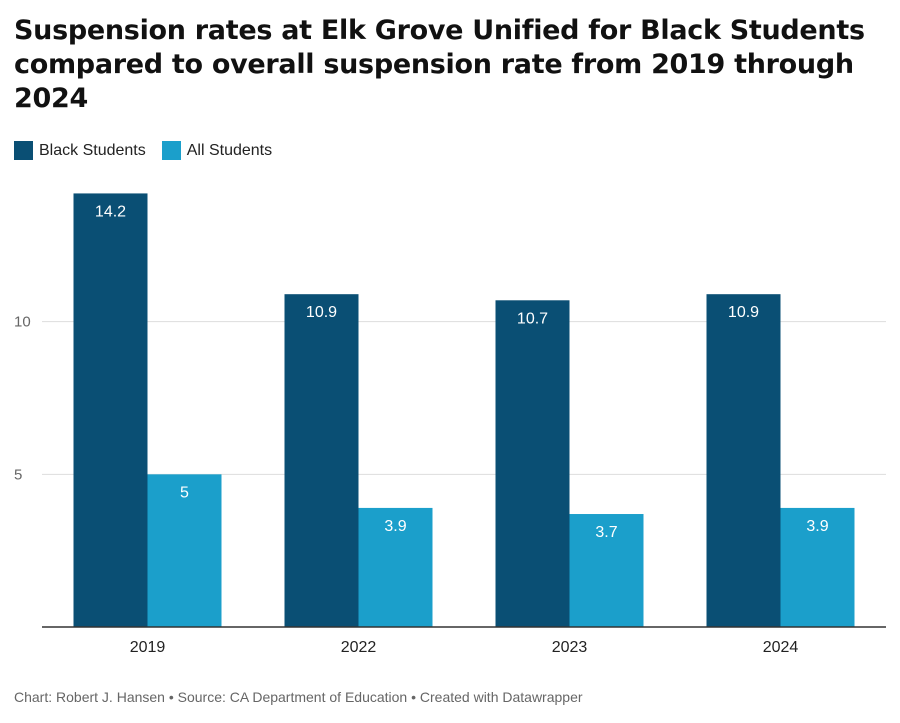  Describe the element at coordinates (532, 463) in the screenshot. I see `bar-black-students-2023` at that location.